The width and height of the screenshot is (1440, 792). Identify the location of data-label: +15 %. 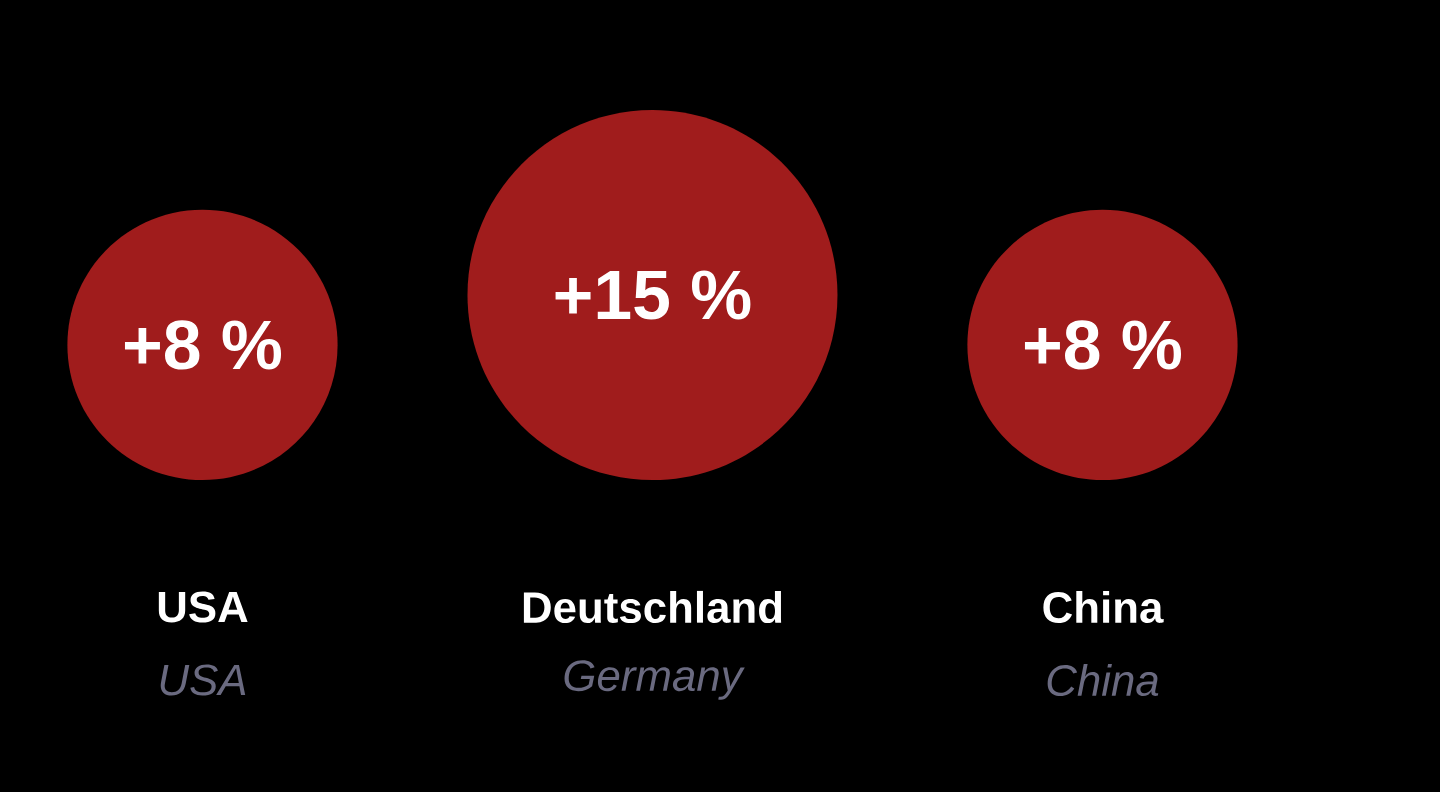
(653, 295).